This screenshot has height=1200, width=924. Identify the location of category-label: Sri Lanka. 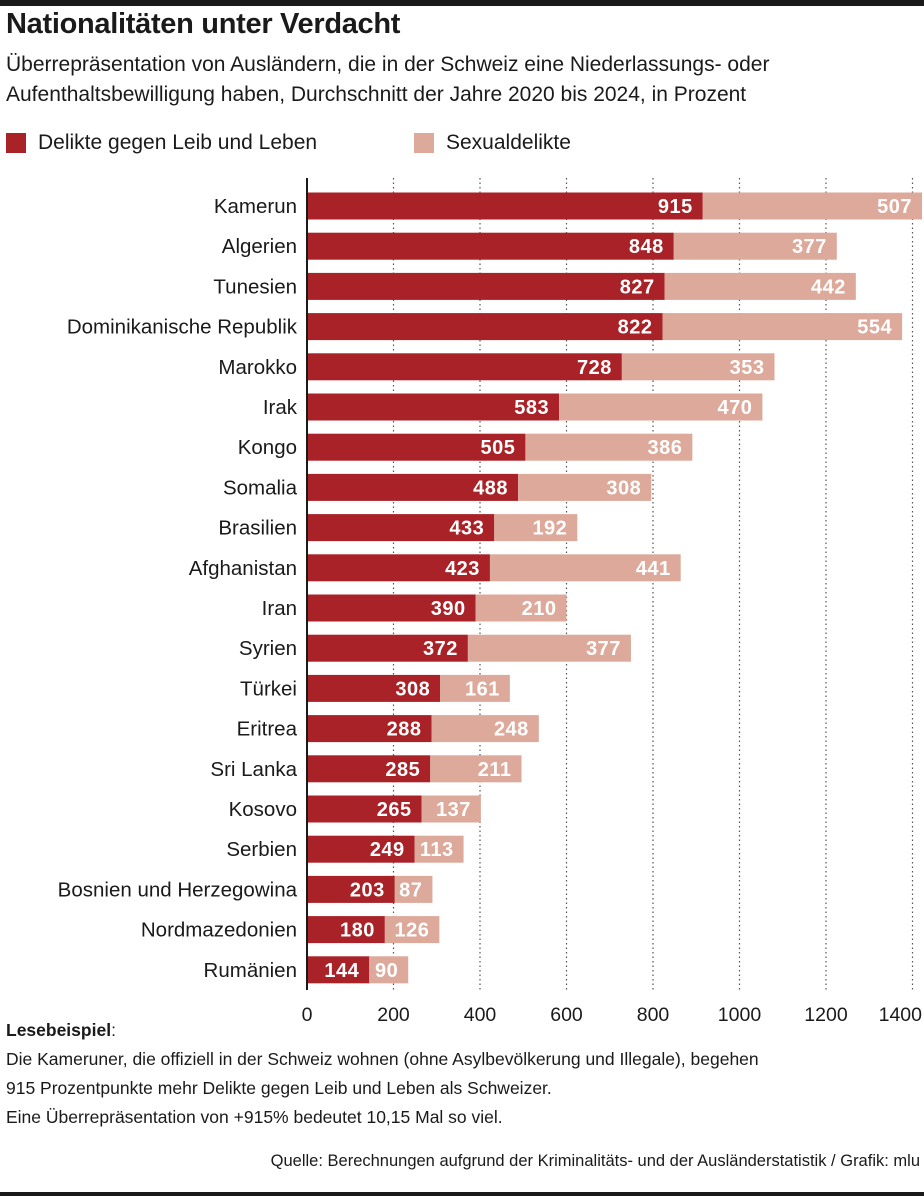
(253, 769).